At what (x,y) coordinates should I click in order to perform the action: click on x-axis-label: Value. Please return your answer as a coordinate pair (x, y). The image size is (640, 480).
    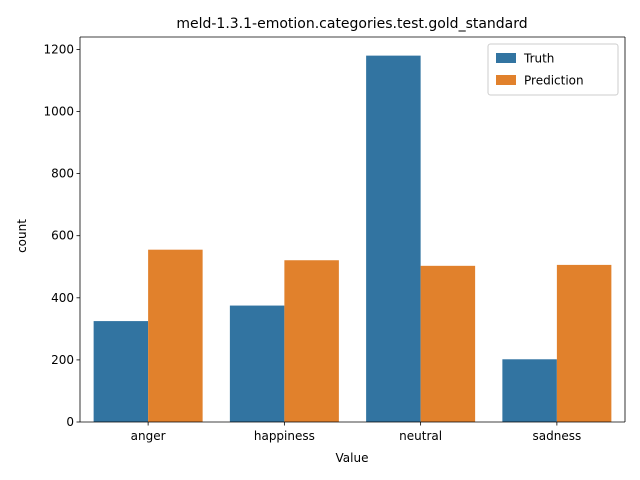
    Looking at the image, I should click on (352, 458).